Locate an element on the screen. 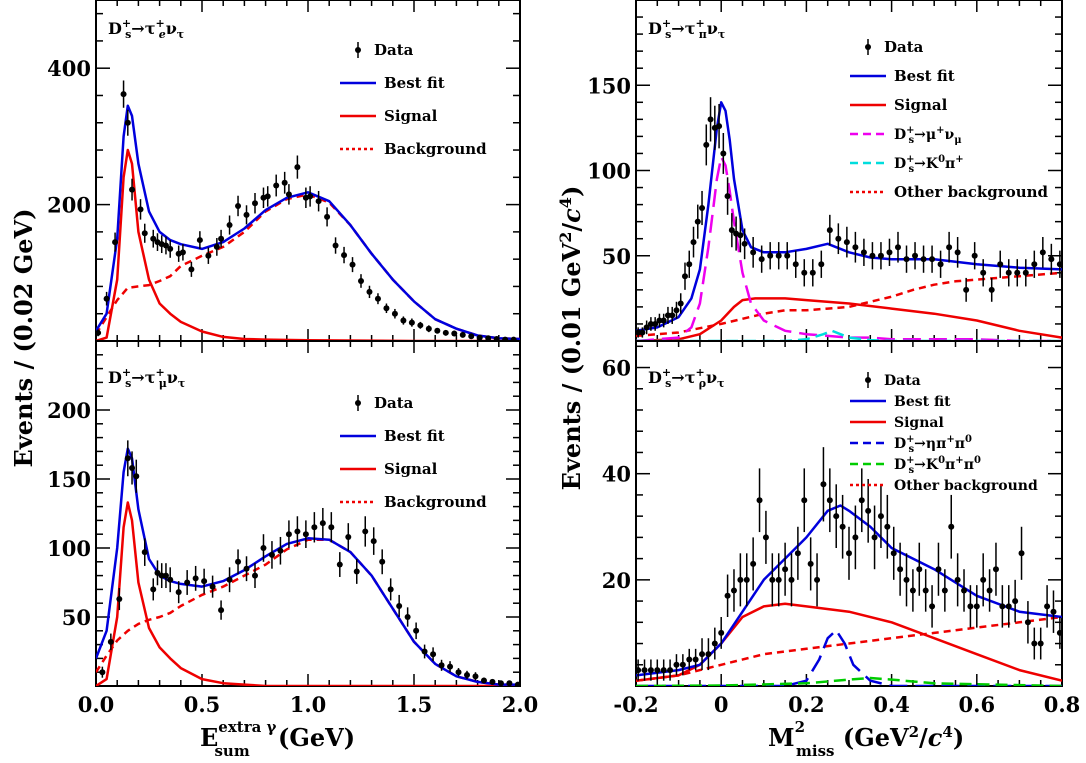 The image size is (1086, 763). left-y-axis-label: Events / (0.02 GeV) is located at coordinates (23, 338).